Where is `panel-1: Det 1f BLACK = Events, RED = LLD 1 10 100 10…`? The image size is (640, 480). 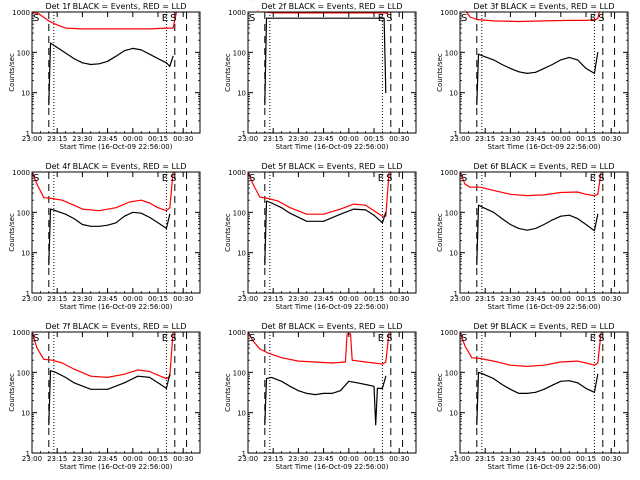
panel-1: Det 1f BLACK = Events, RED = LLD 1 10 100 10… is located at coordinates (104, 76).